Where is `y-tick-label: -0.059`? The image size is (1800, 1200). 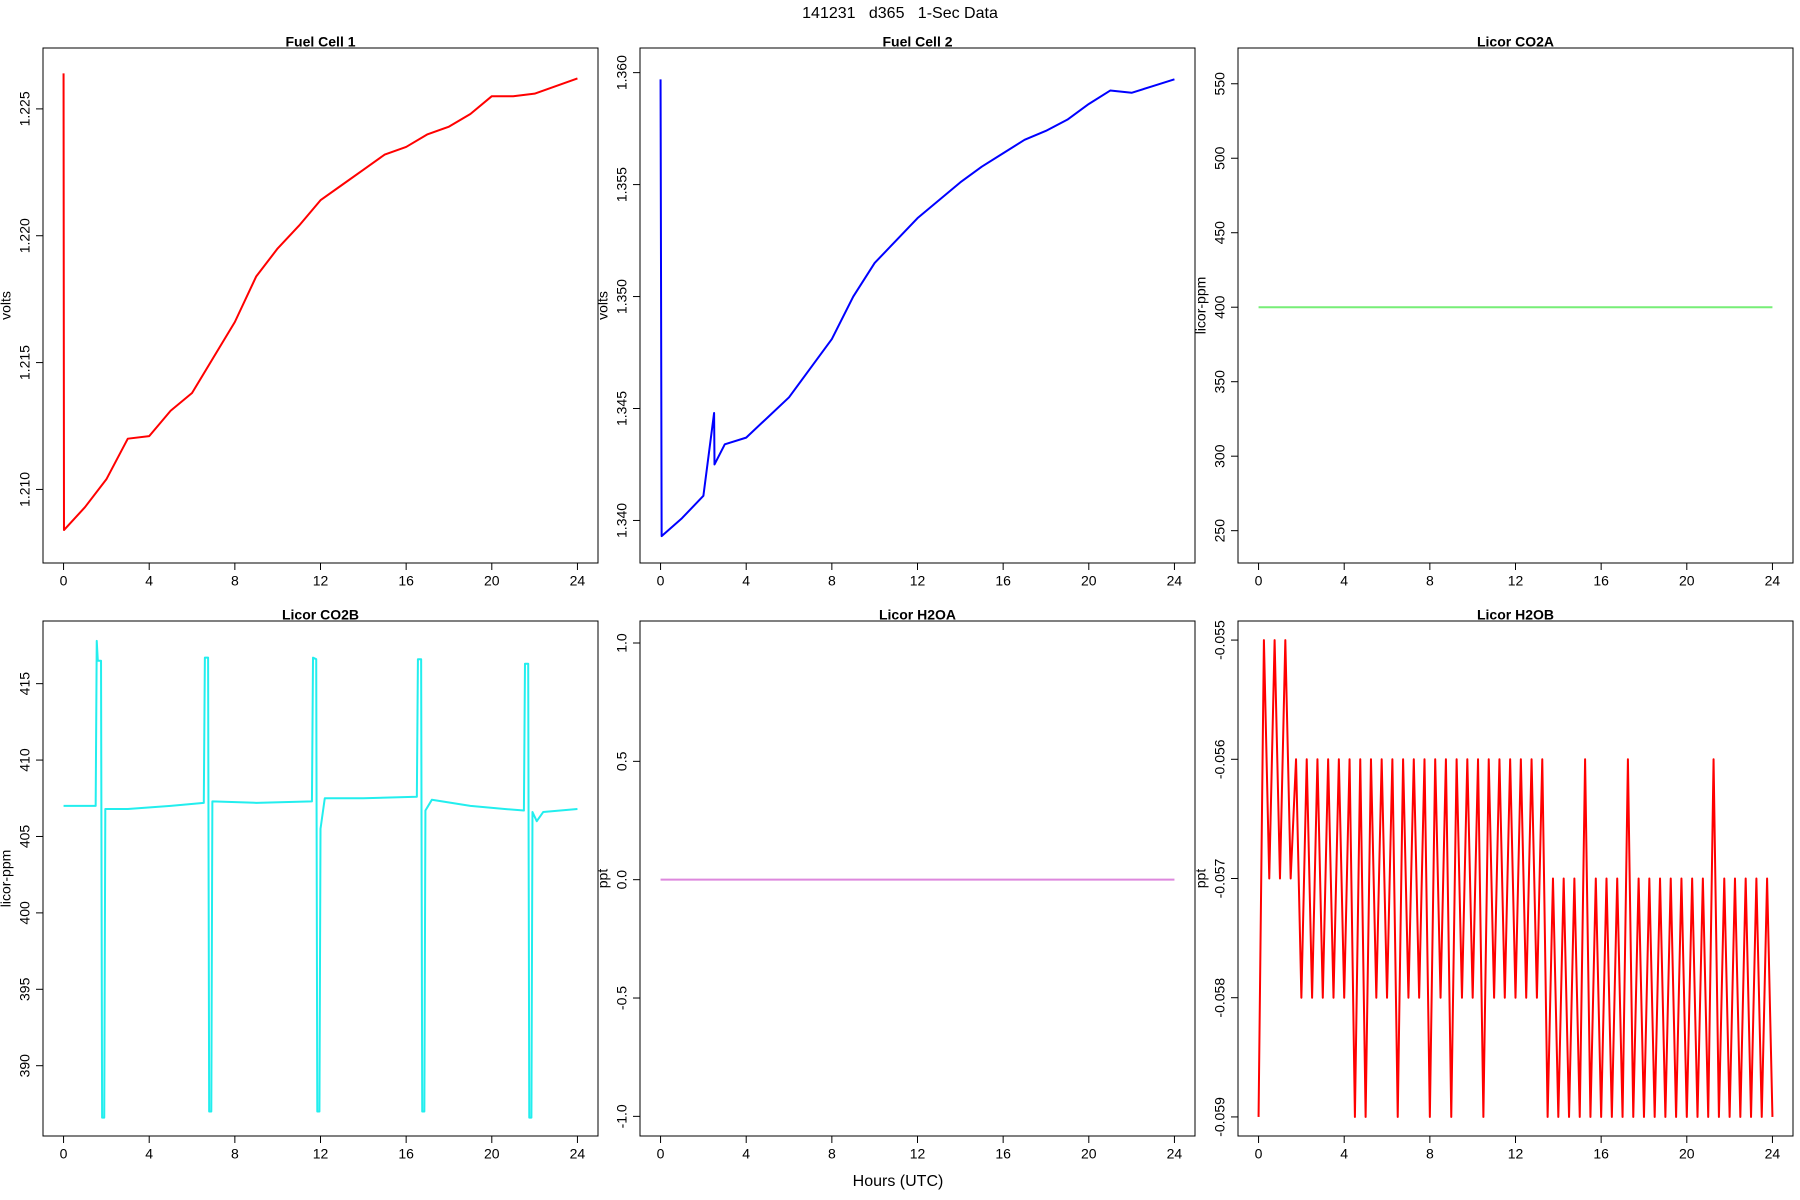
y-tick-label: -0.059 is located at coordinates (1220, 1117).